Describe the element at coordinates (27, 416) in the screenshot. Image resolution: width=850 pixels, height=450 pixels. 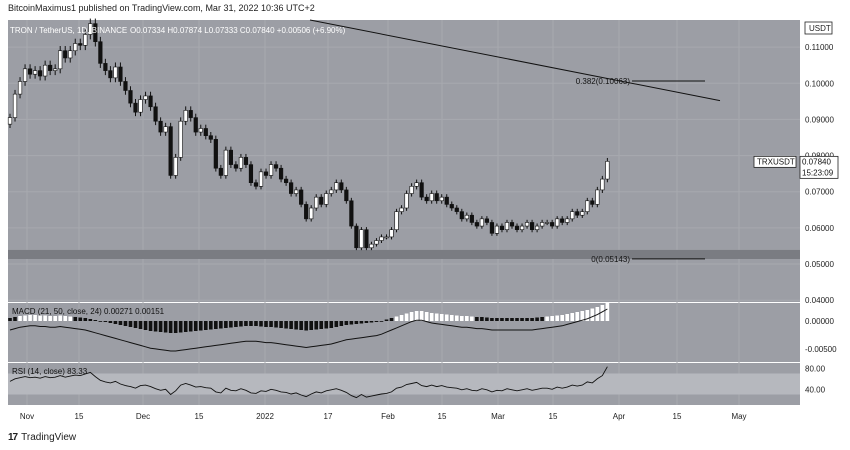
I see `time-tick-label: Nov` at that location.